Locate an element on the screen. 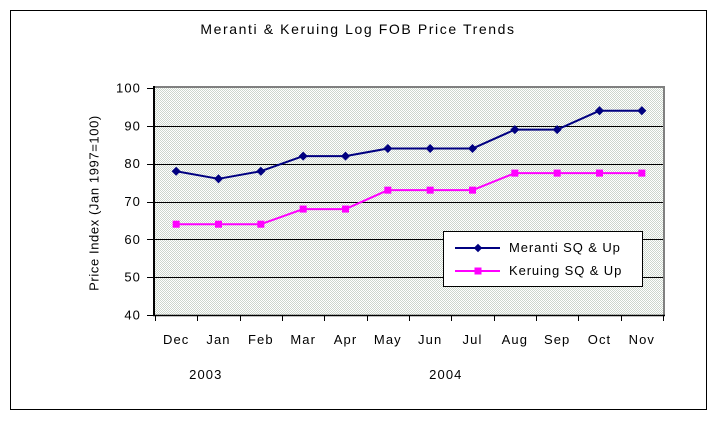 This screenshot has width=716, height=423. legend-item-keruing: Keruing SQ & Up is located at coordinates (548, 270).